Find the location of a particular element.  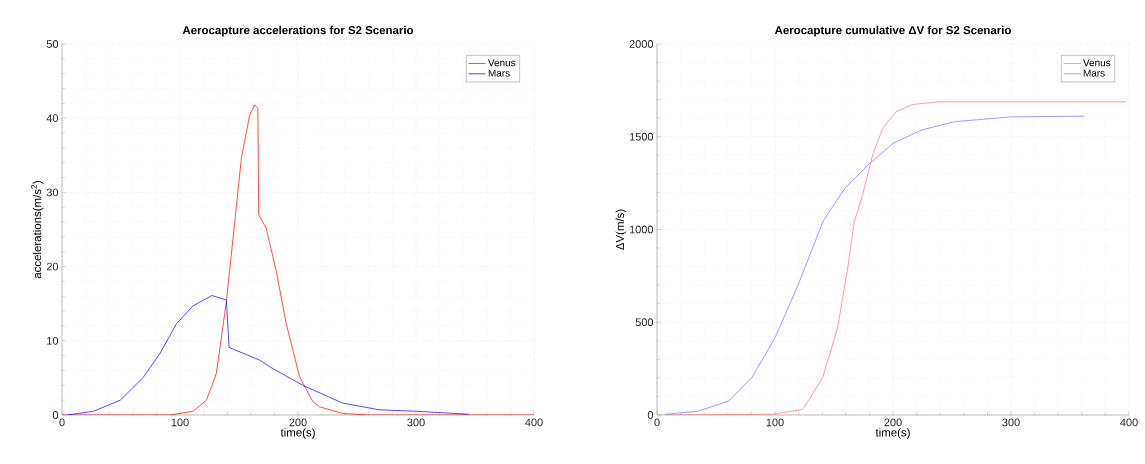

chart-title: Aerocapture cumulative ΔV for S2 Scenario is located at coordinates (892, 31).